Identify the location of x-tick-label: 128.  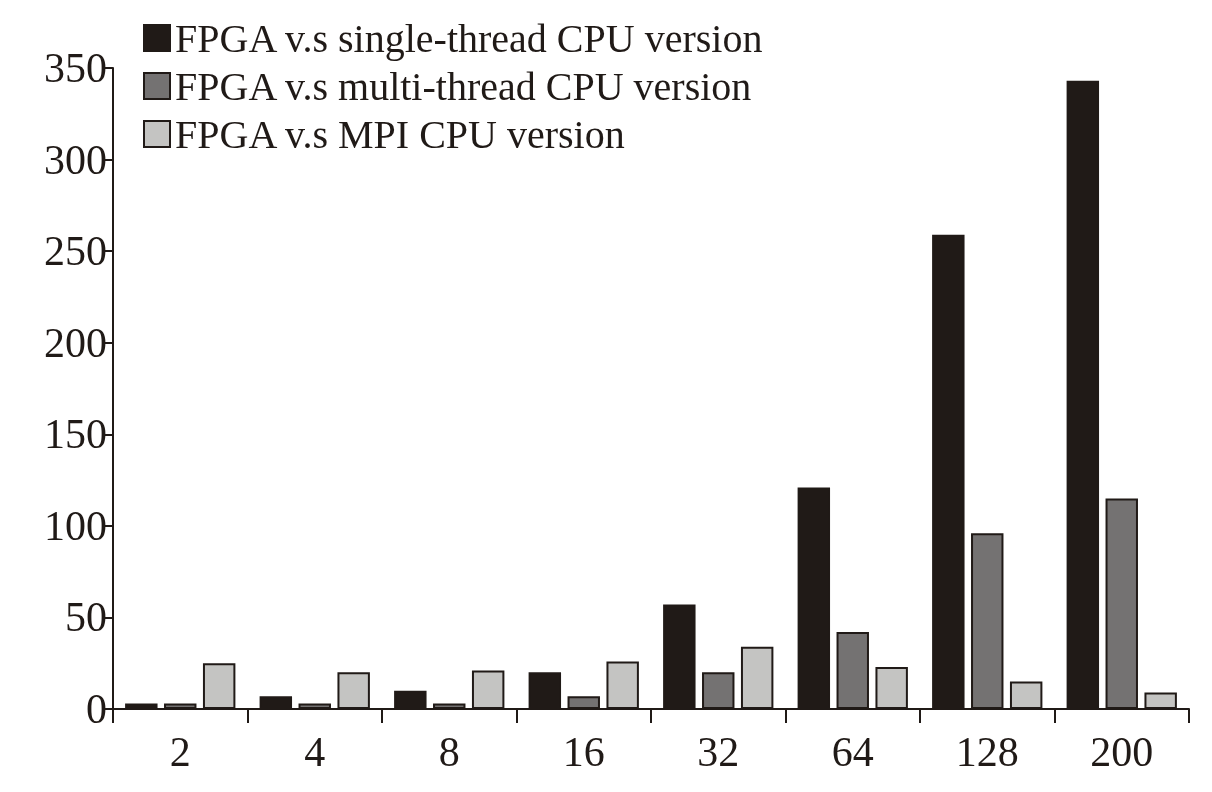
(987, 752).